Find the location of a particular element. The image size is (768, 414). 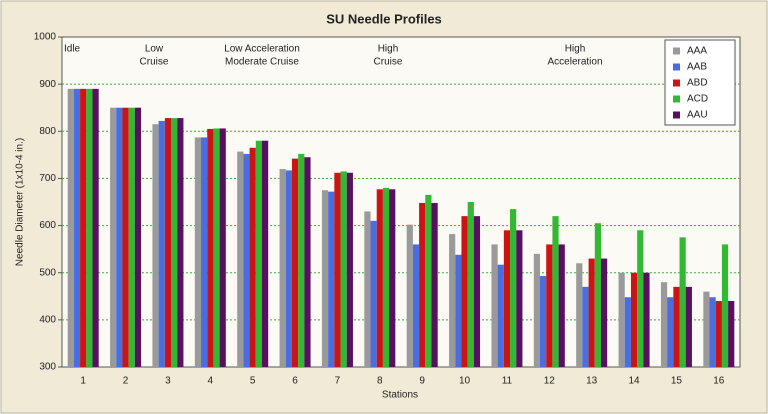

y-tick-label: 500 is located at coordinates (47, 272).